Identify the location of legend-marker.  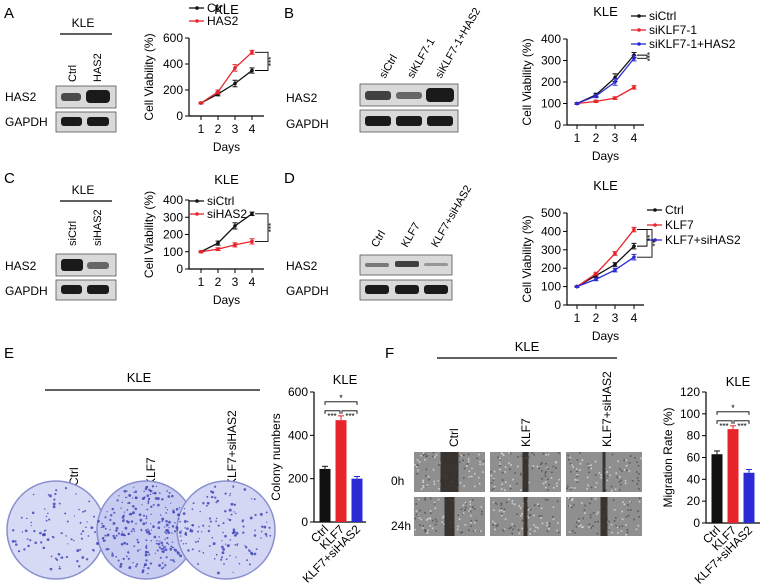
(639, 16).